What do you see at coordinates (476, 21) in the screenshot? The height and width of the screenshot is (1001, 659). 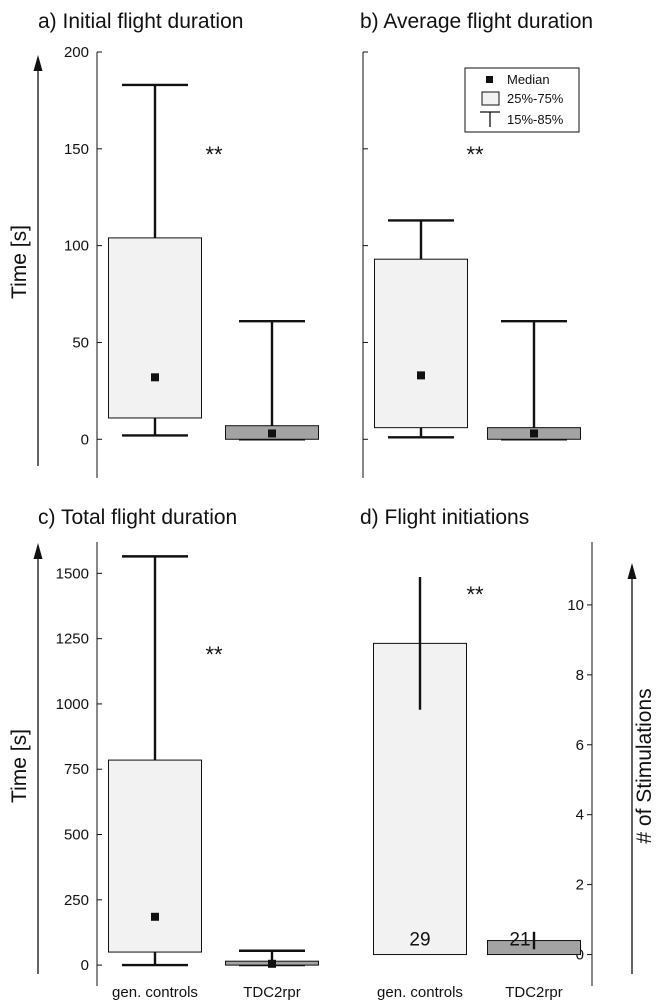 I see `panel-b-title: b) Average flight duration` at bounding box center [476, 21].